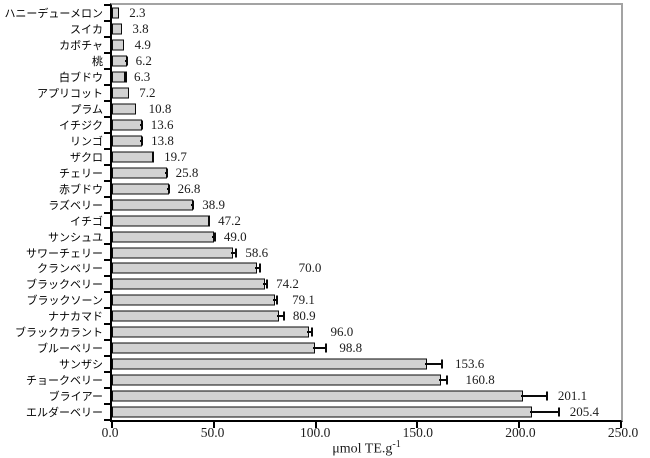 The width and height of the screenshot is (650, 458). I want to click on category-label: ブラックベリー, so click(64, 285).